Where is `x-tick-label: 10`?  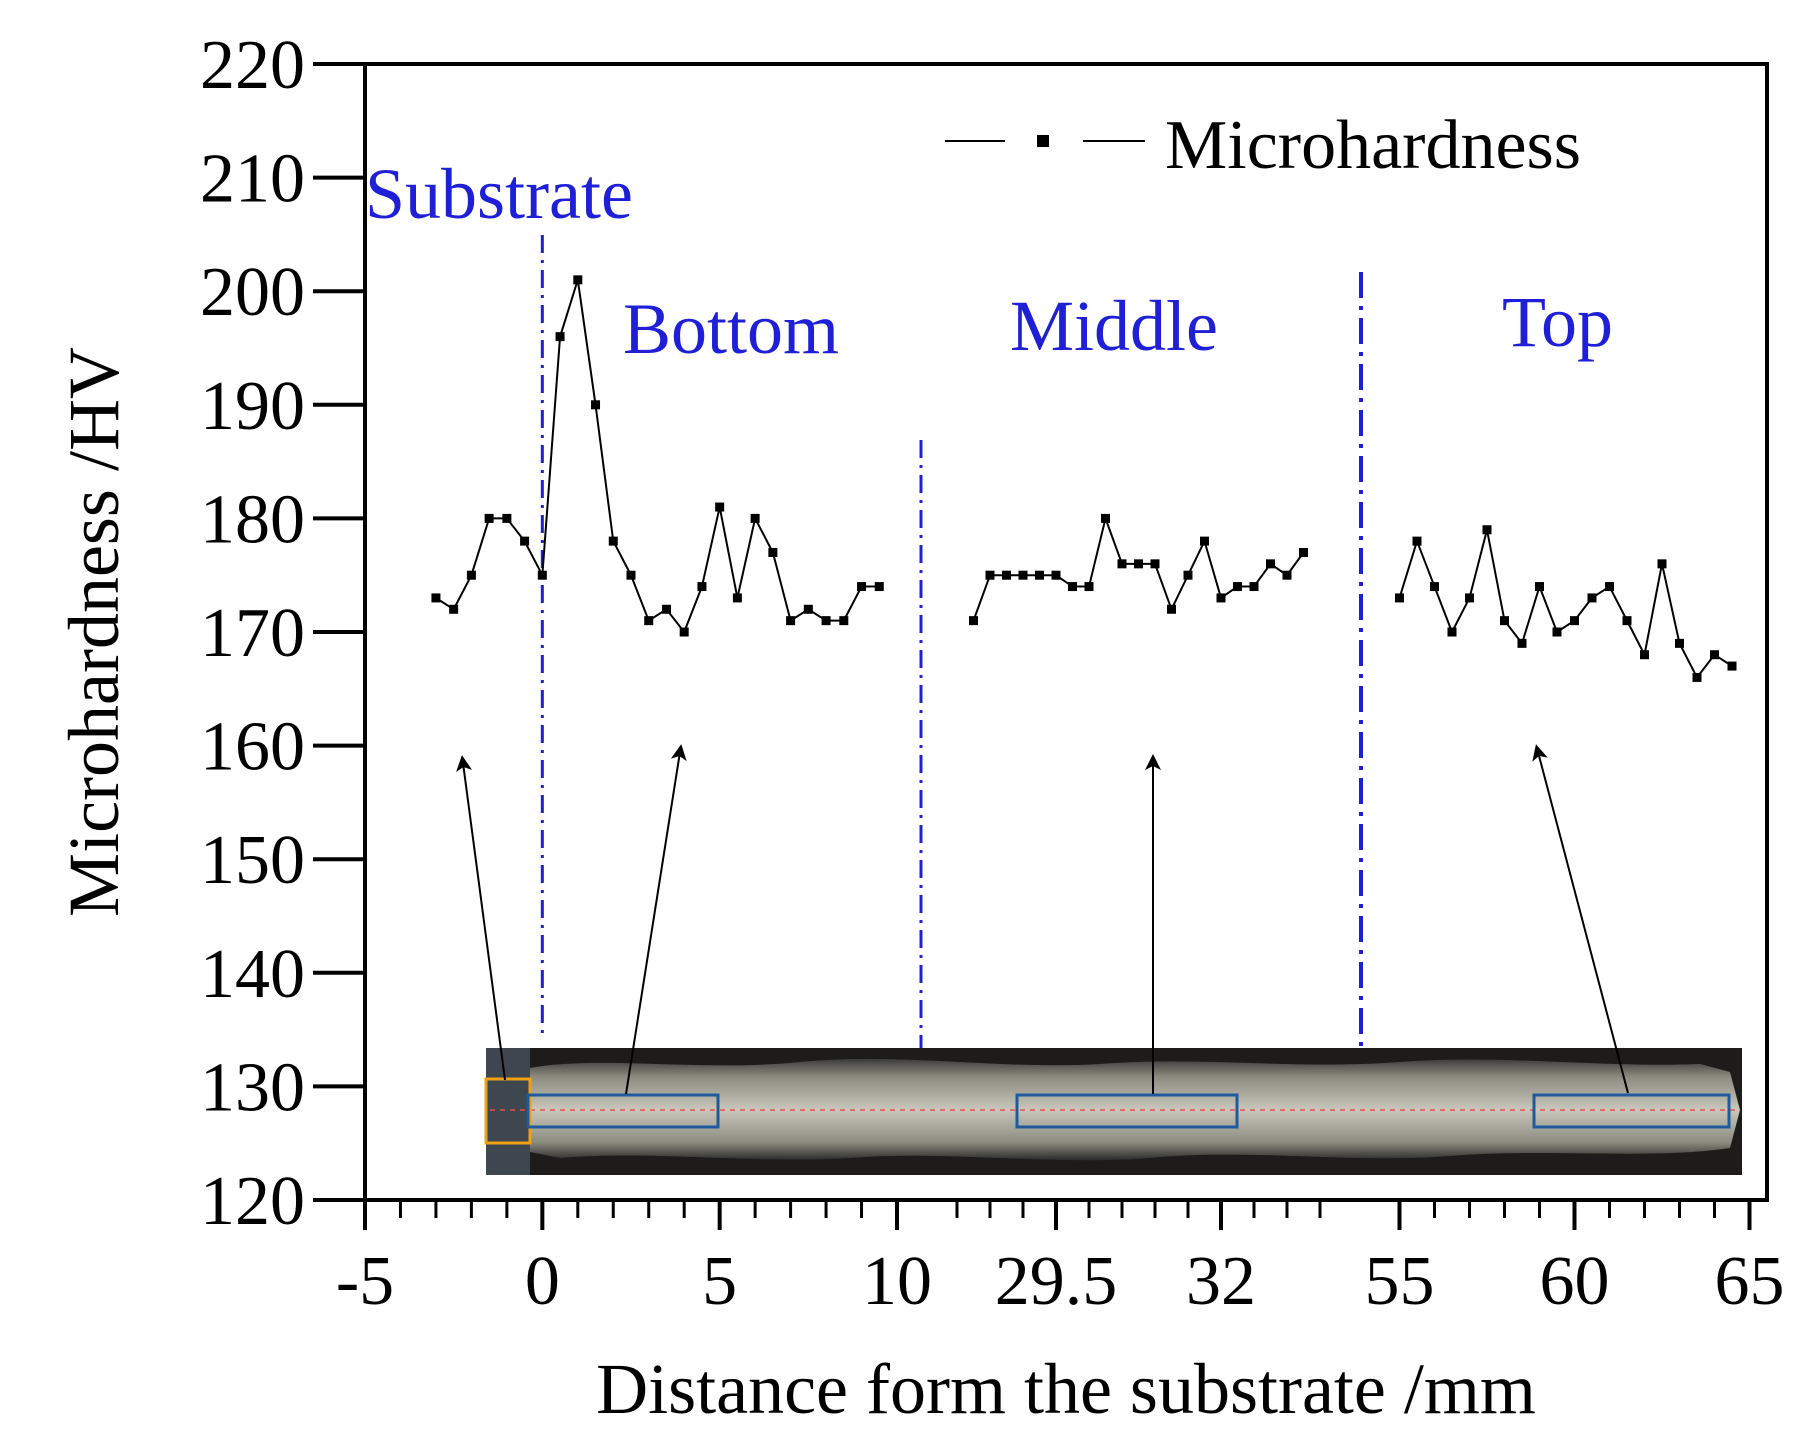 x-tick-label: 10 is located at coordinates (897, 1281).